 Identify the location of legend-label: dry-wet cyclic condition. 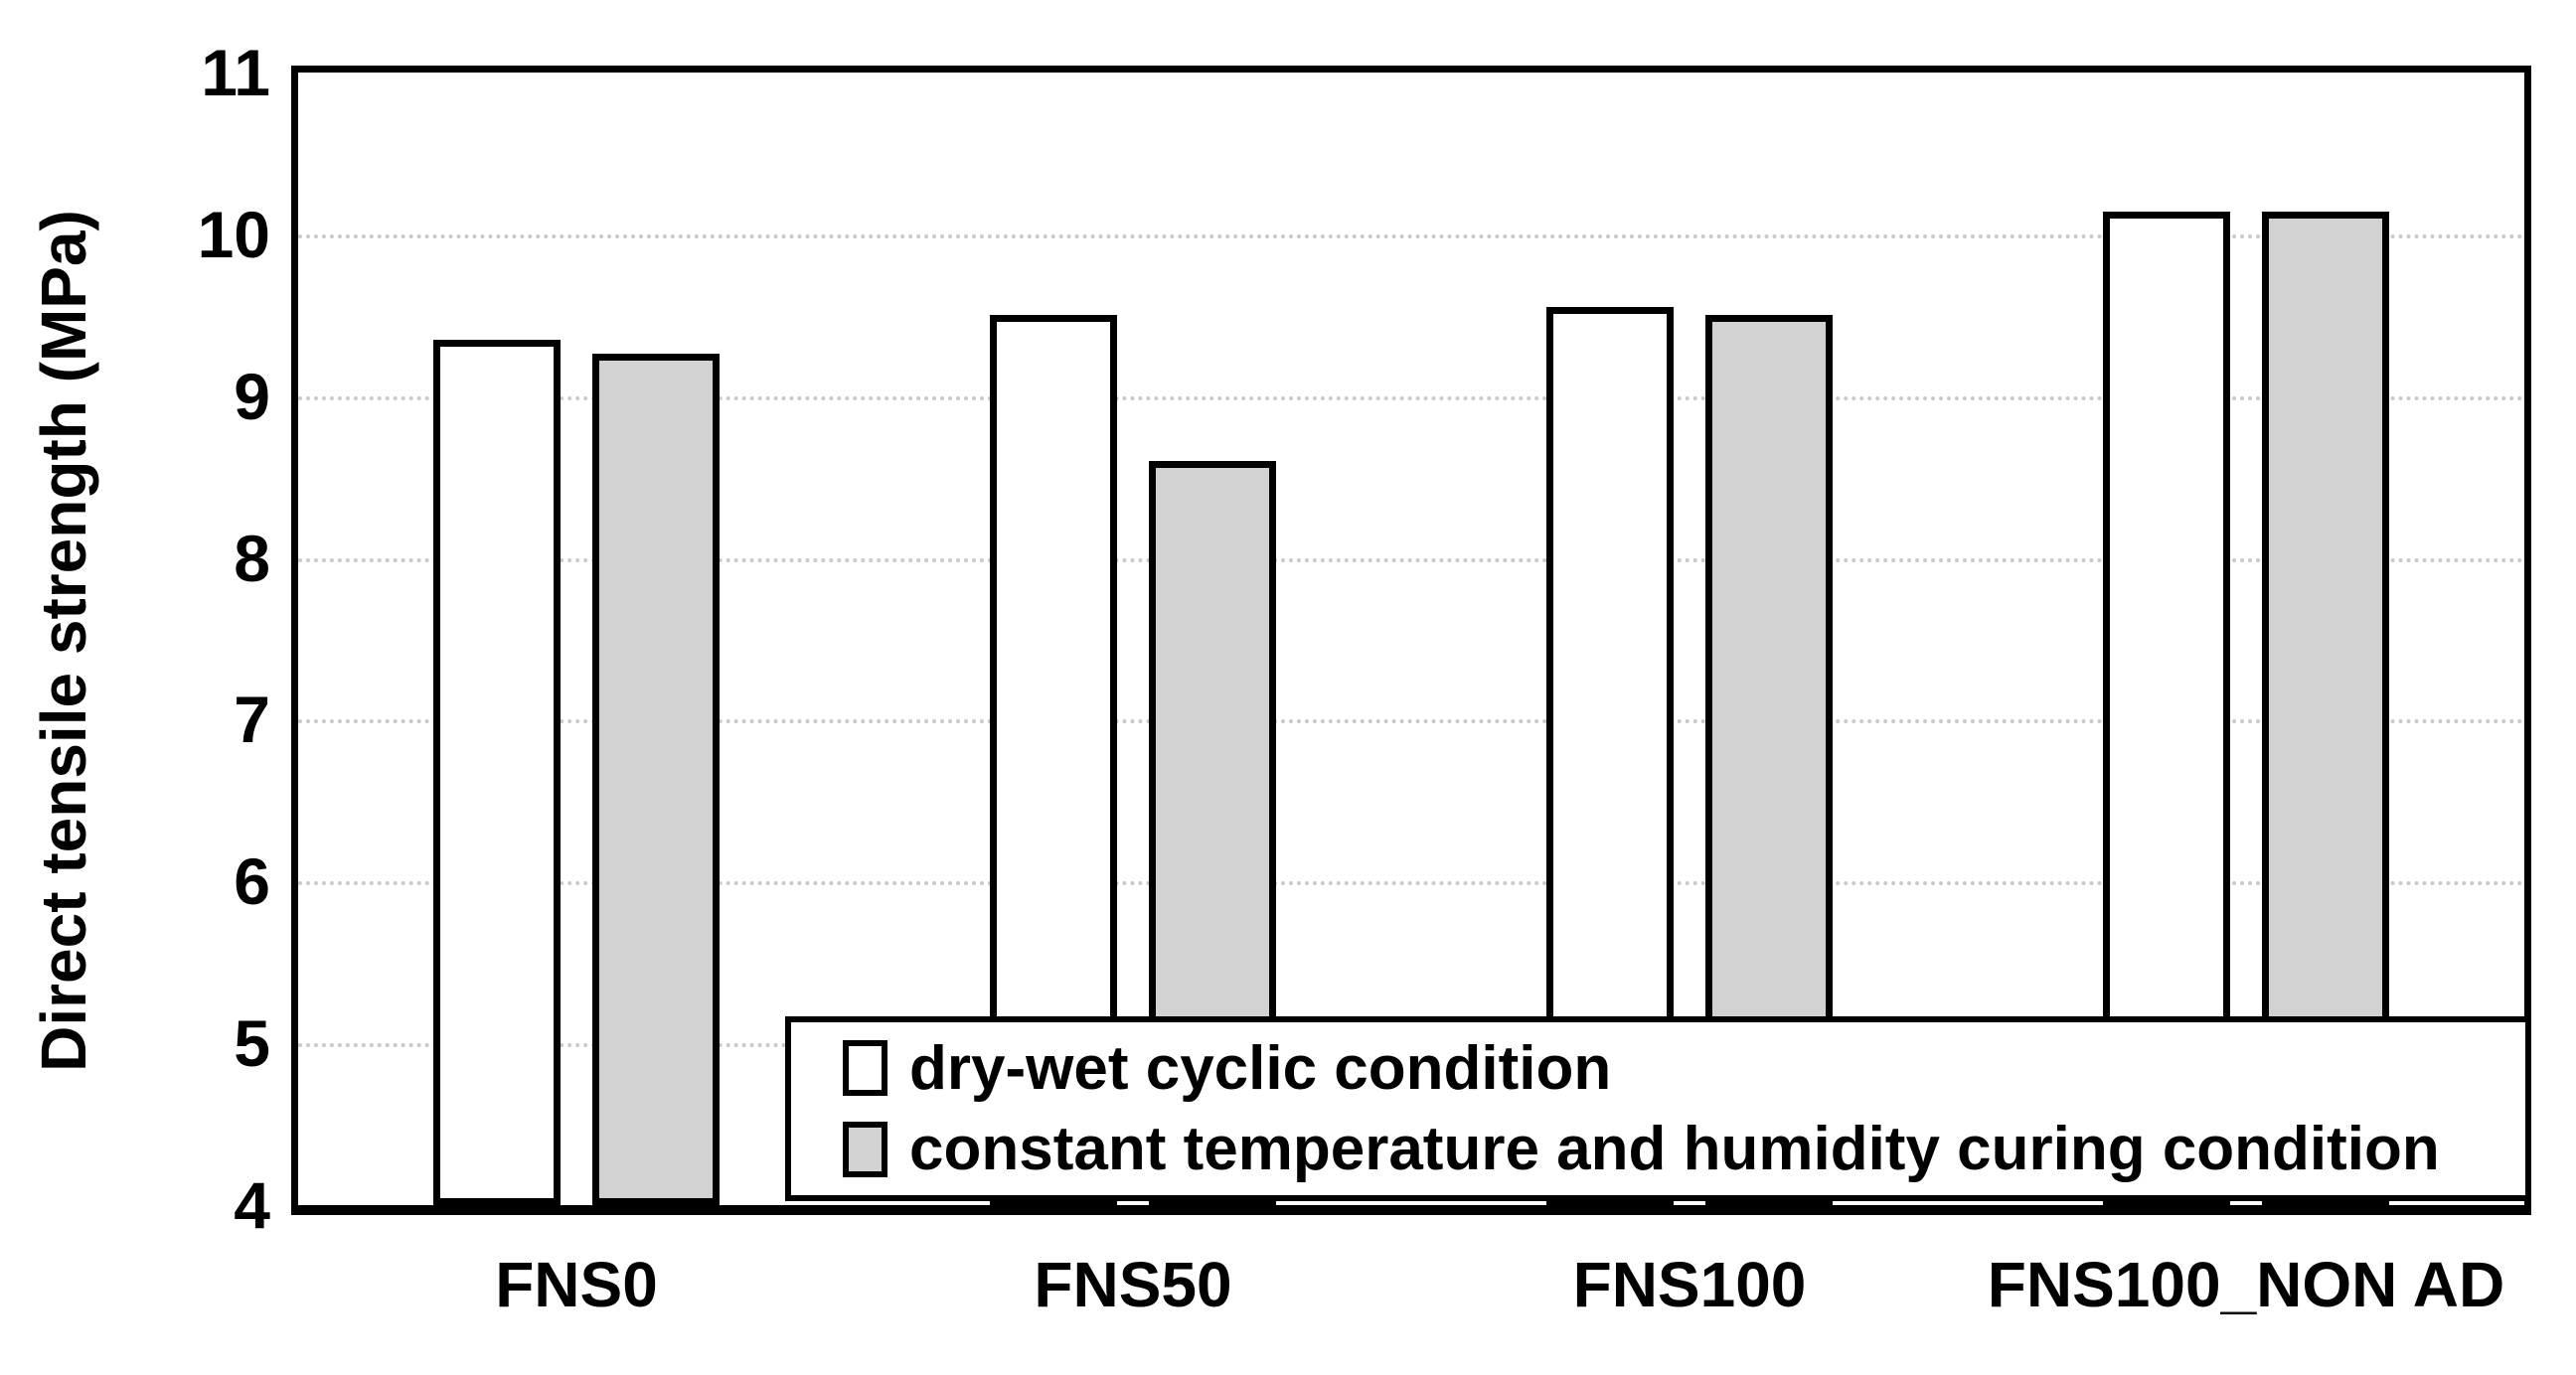
(1260, 1068).